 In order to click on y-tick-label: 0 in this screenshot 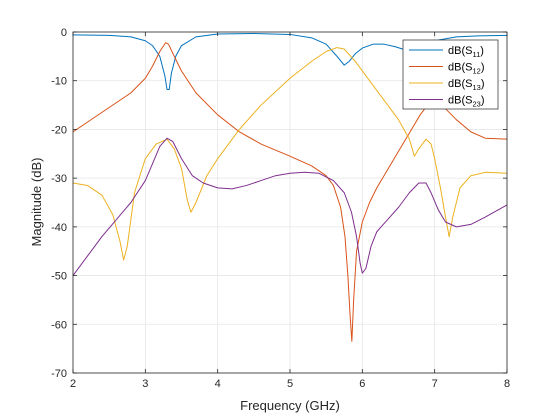, I will do `click(64, 33)`.